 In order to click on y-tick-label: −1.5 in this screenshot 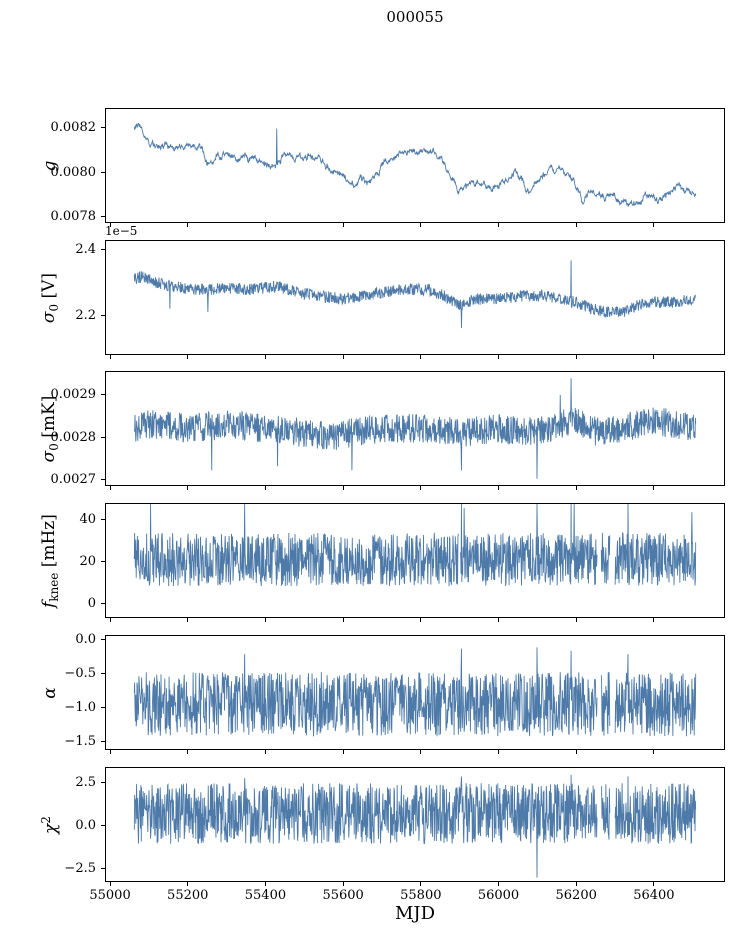, I will do `click(80, 742)`.